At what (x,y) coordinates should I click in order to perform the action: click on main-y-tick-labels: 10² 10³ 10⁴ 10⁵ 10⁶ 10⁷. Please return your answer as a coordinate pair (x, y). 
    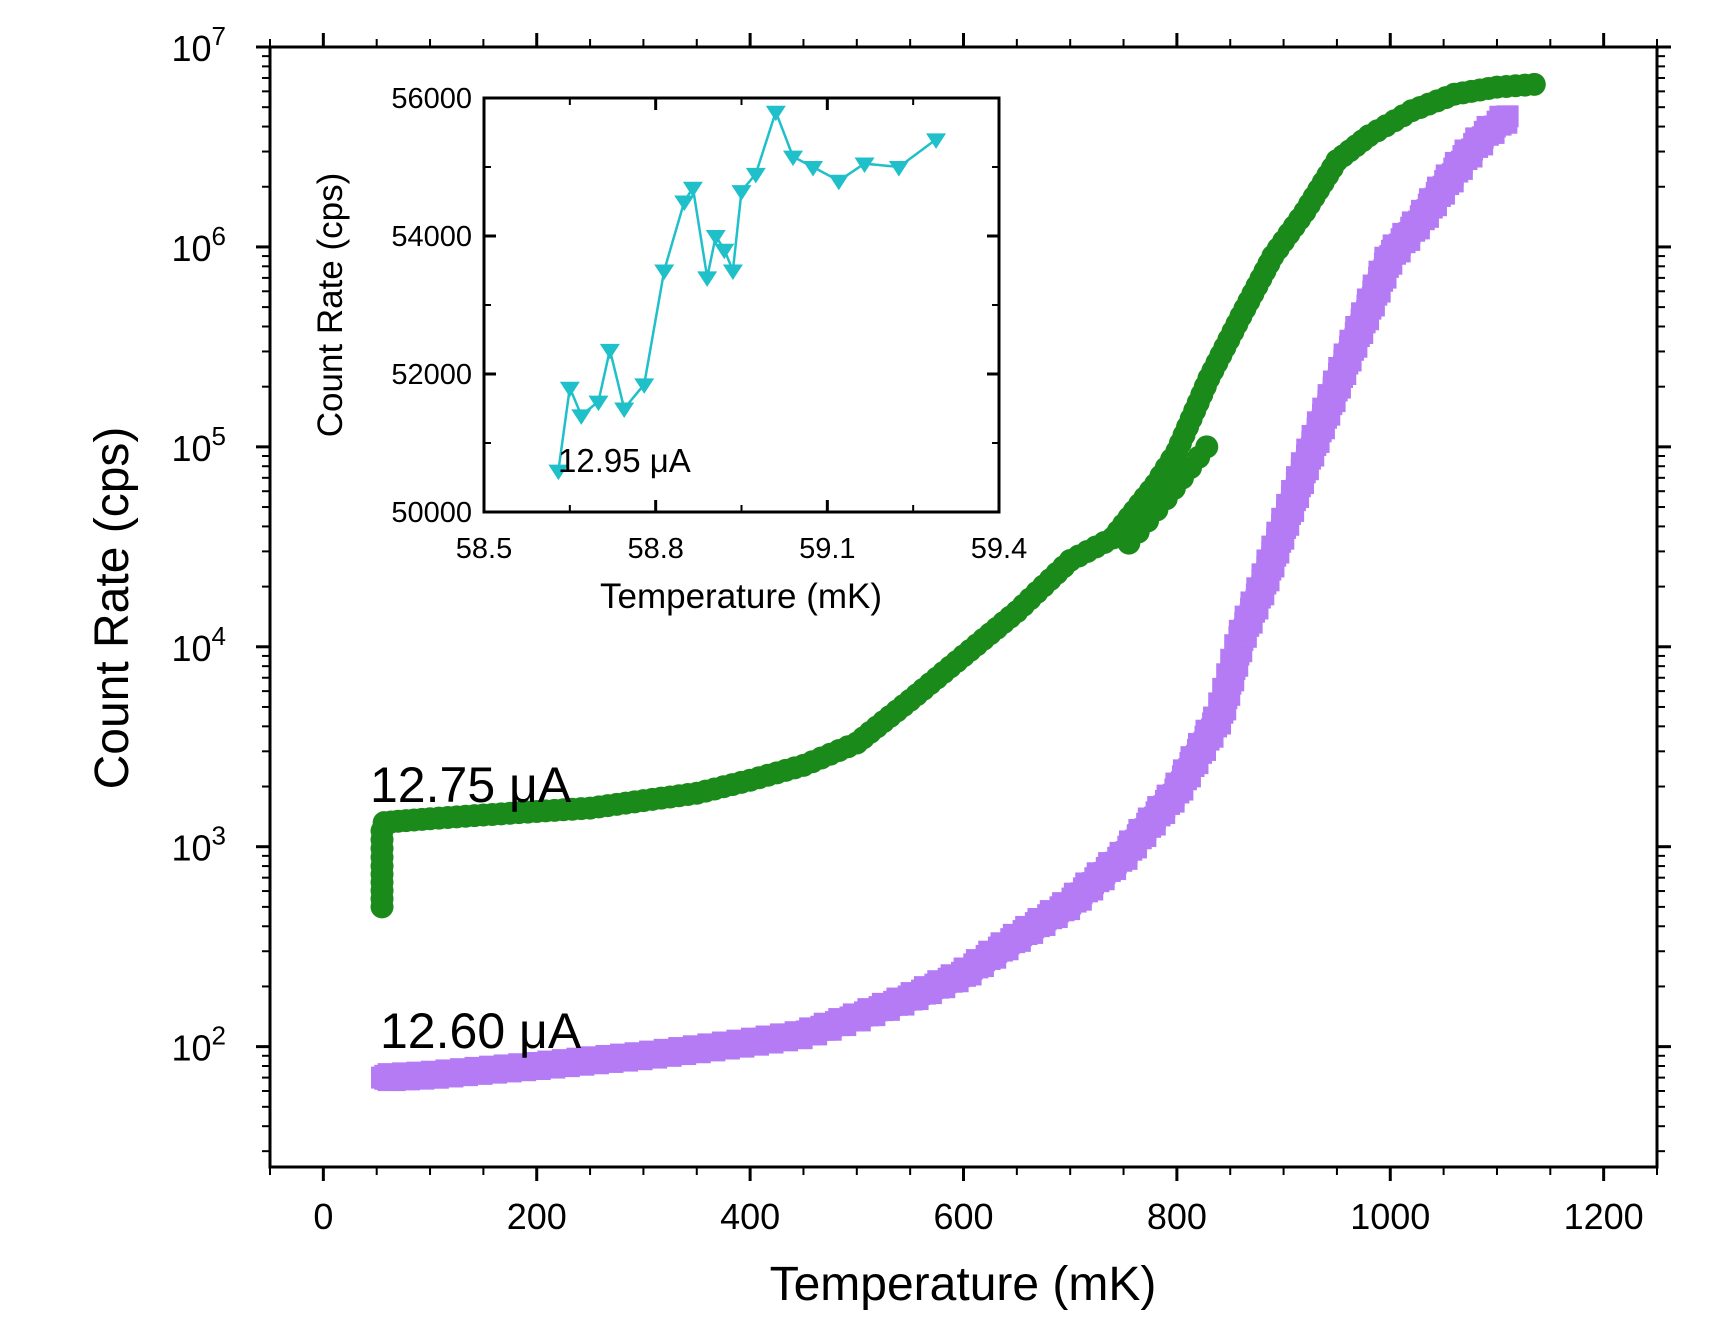
    Looking at the image, I should click on (198, 545).